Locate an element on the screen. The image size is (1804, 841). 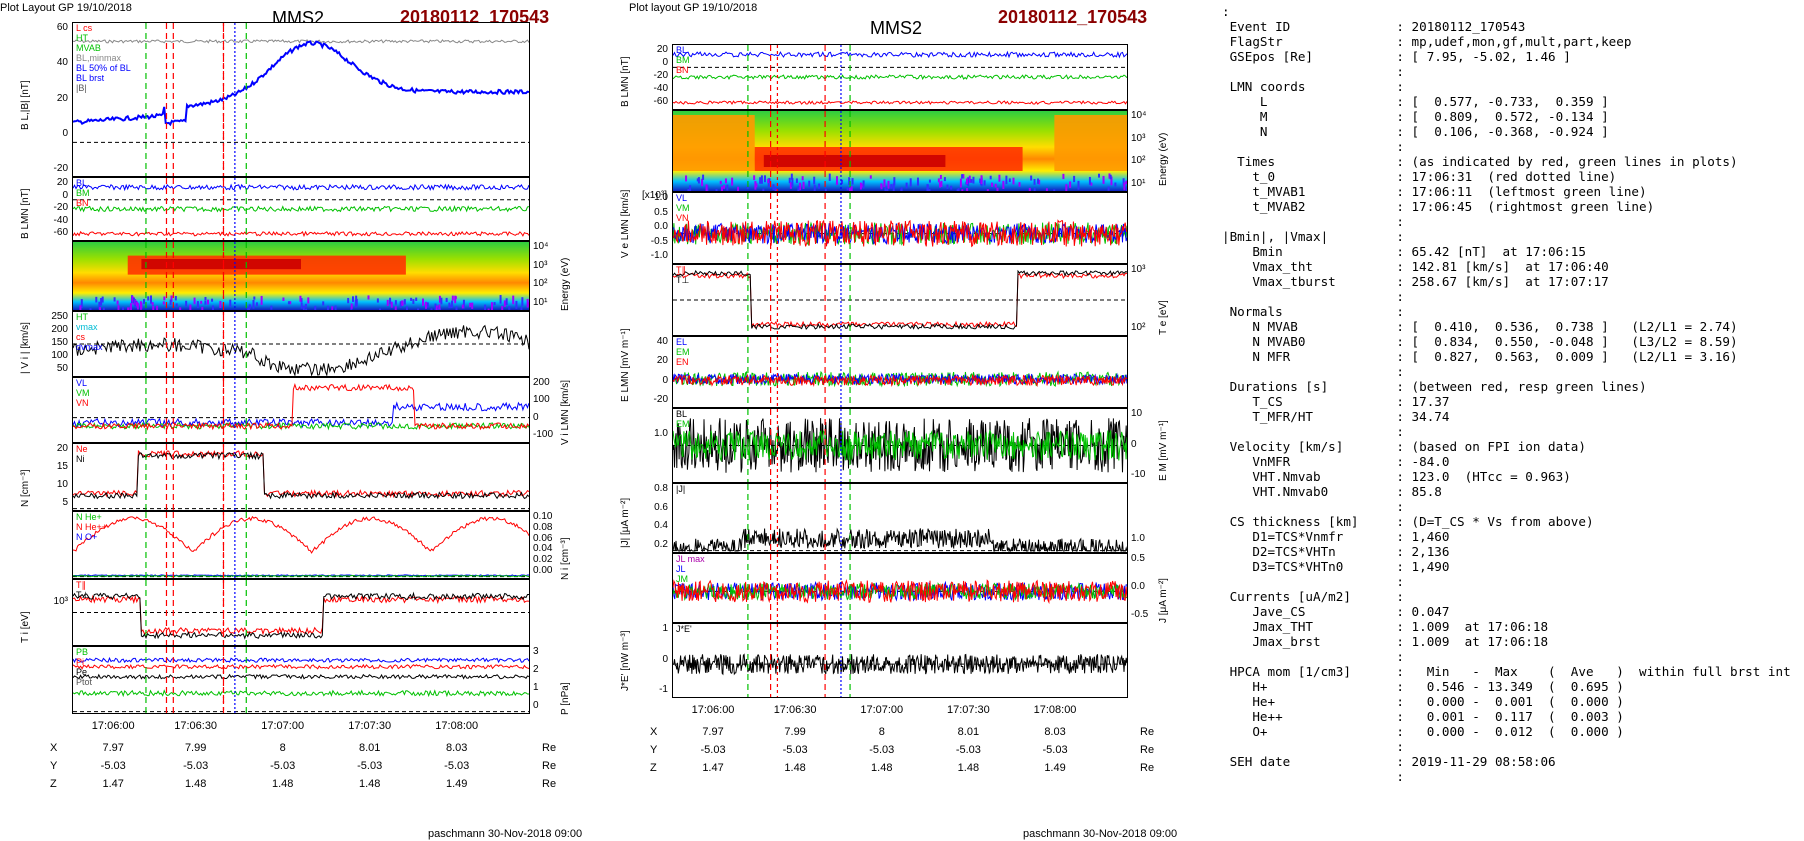
y-tick-label: 60 is located at coordinates (62, 27).